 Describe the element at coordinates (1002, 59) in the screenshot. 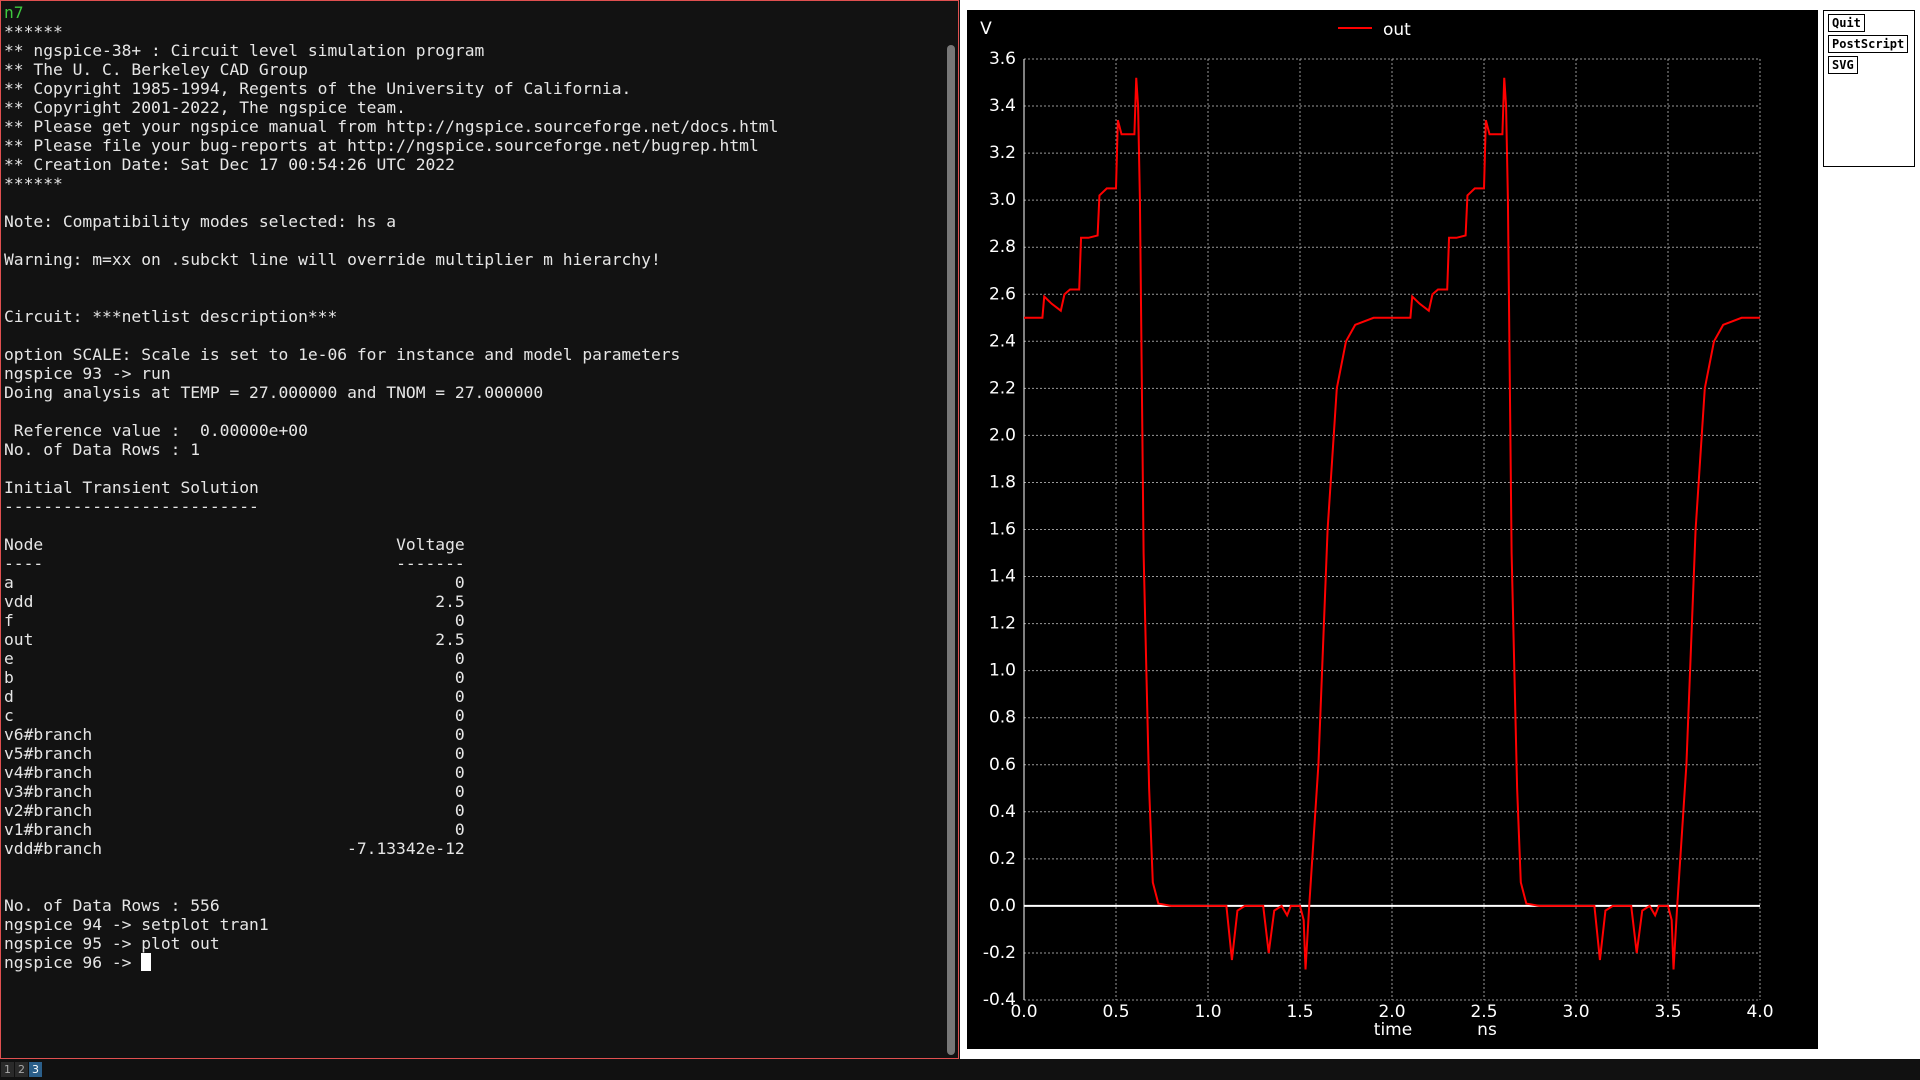

I see `y-tick-label: 3.6` at that location.